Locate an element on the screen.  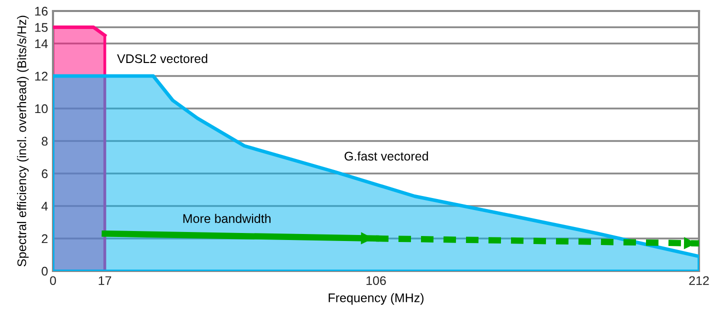
y-tick-label: 0 is located at coordinates (45, 271).